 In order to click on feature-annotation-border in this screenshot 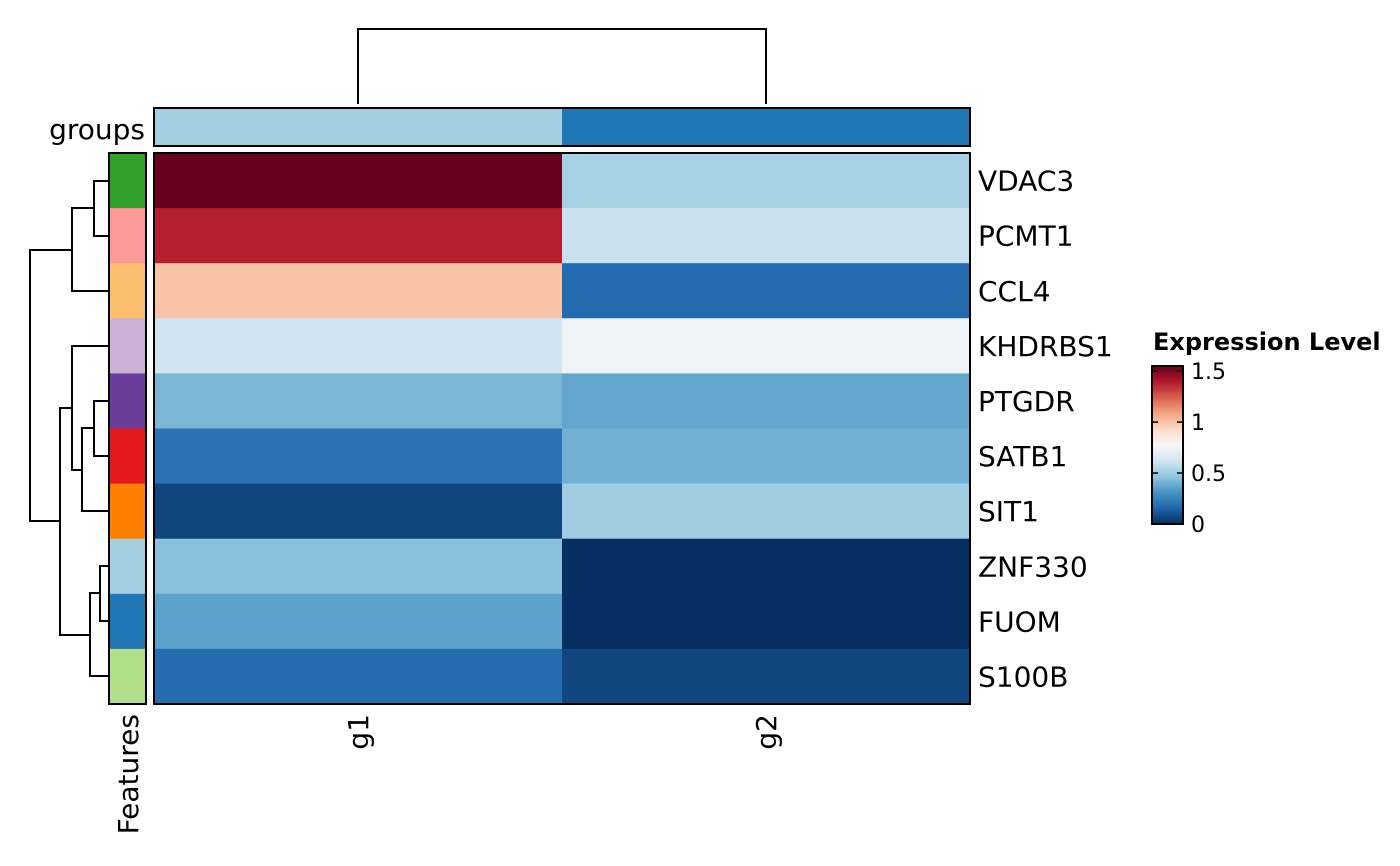, I will do `click(127, 428)`.